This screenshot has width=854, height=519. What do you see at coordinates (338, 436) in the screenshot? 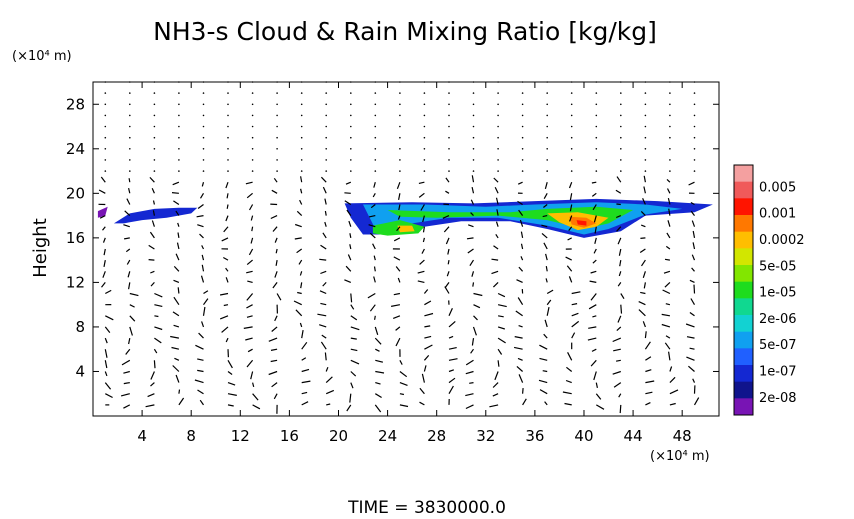
I see `x-tick-label: 20` at bounding box center [338, 436].